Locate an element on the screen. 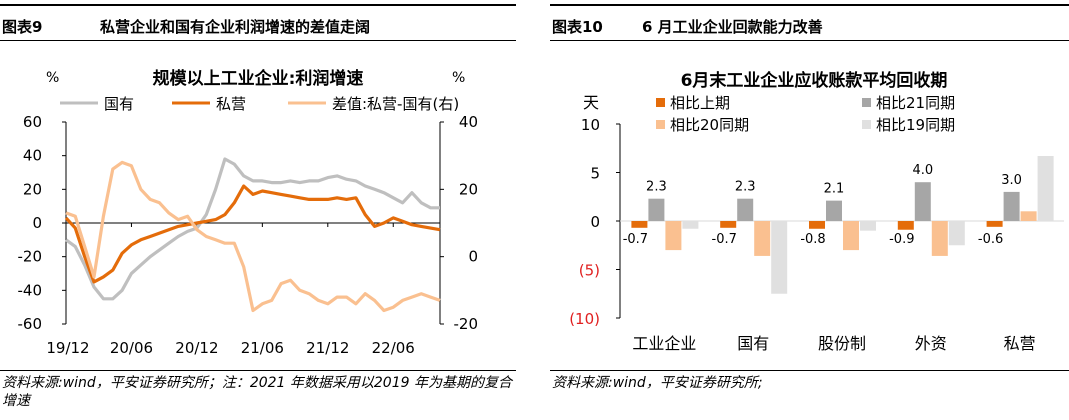 Image resolution: width=1069 pixels, height=420 pixels. right-tick-label: 20 is located at coordinates (468, 189).